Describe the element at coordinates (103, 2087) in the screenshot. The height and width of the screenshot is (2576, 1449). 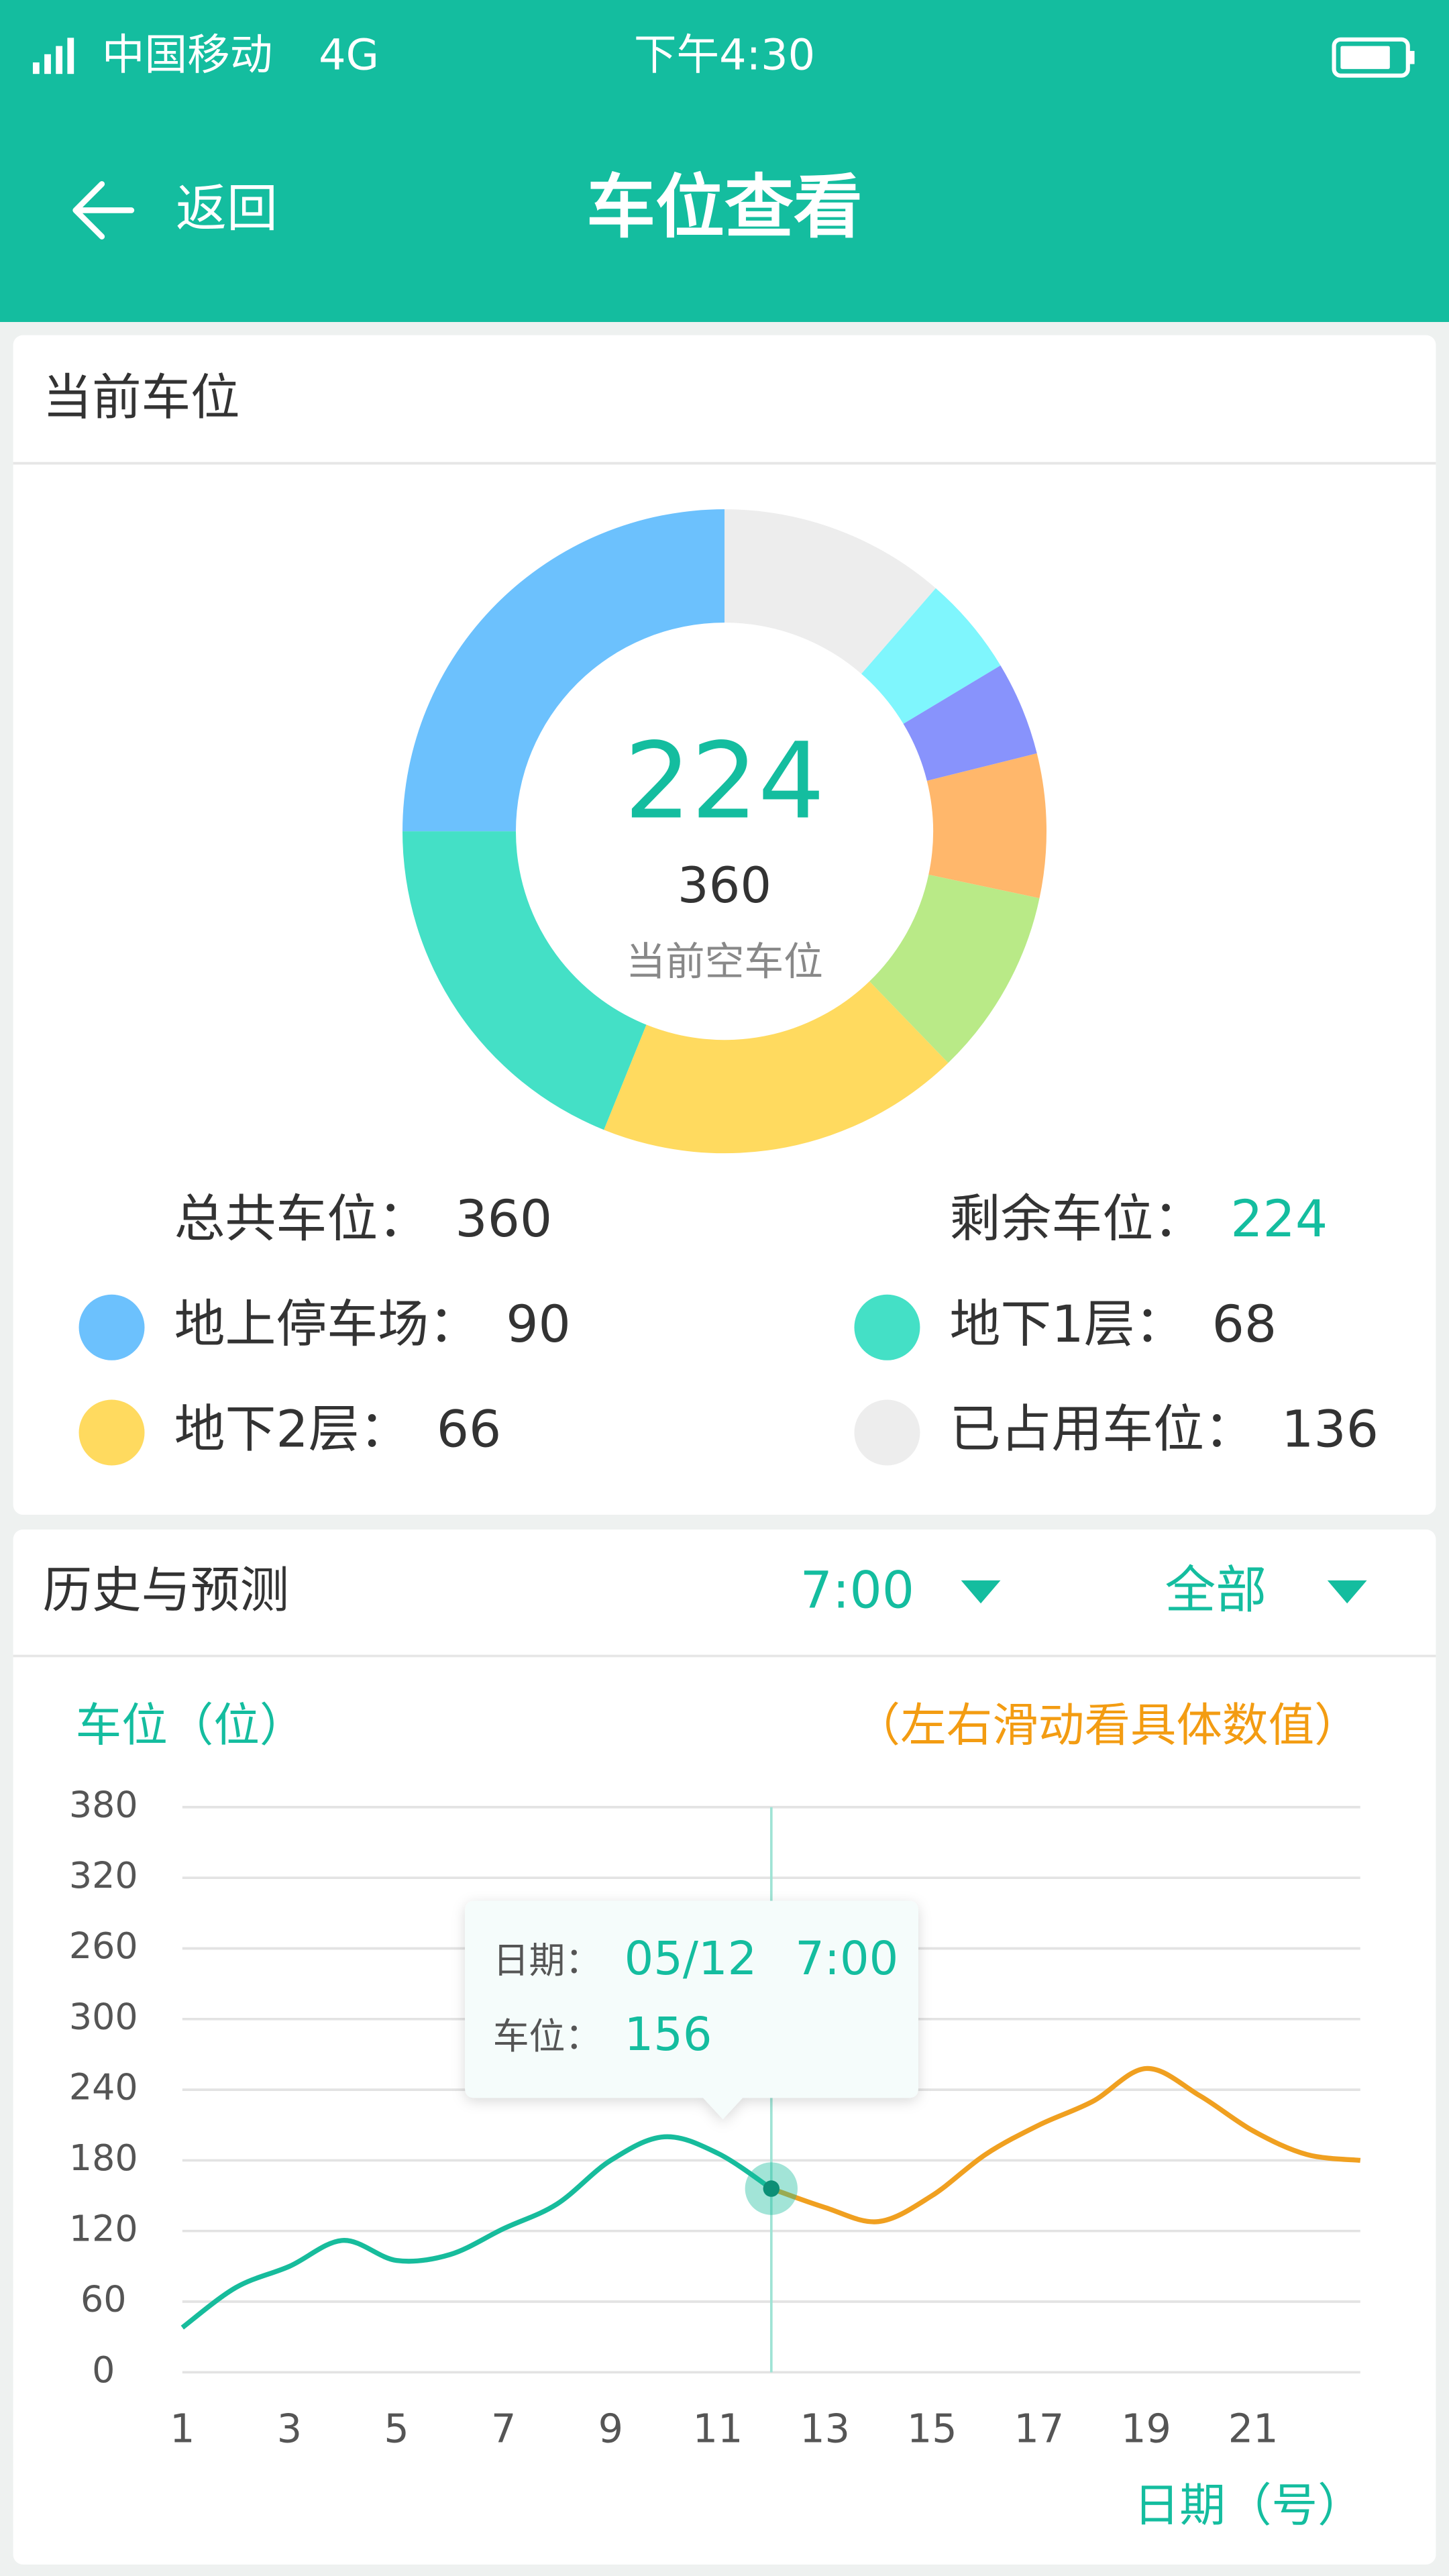
I see `y-tick-label: 240` at that location.